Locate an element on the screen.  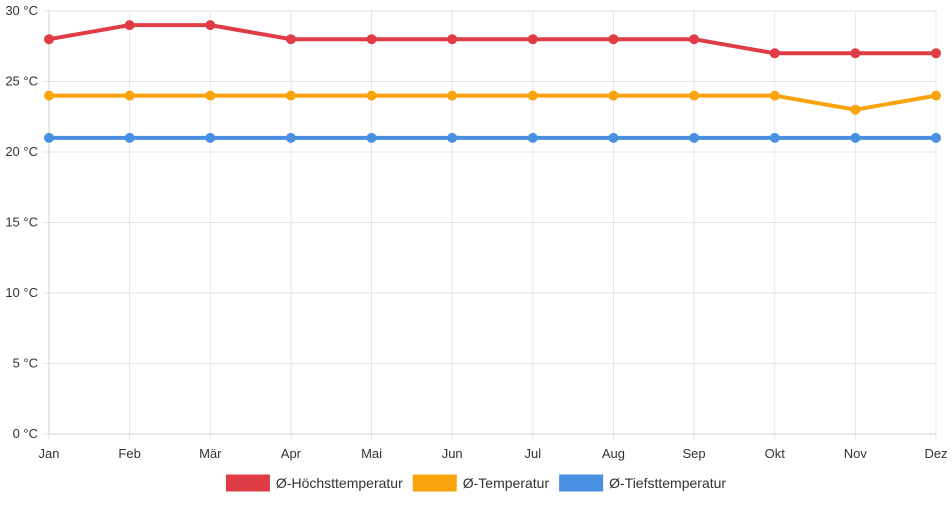
x-tick-label: Nov is located at coordinates (856, 453).